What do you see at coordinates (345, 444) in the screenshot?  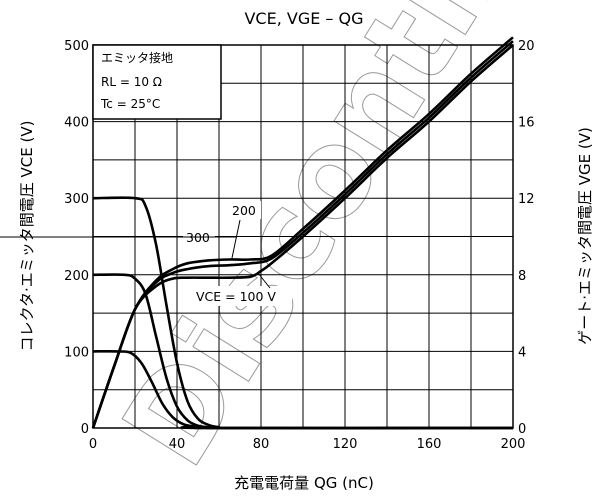 I see `x-tick-label: 120` at bounding box center [345, 444].